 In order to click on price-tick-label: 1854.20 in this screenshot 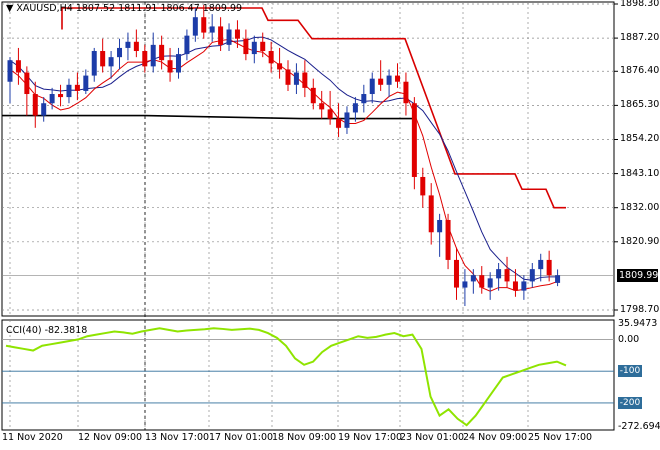, I will do `click(640, 139)`.